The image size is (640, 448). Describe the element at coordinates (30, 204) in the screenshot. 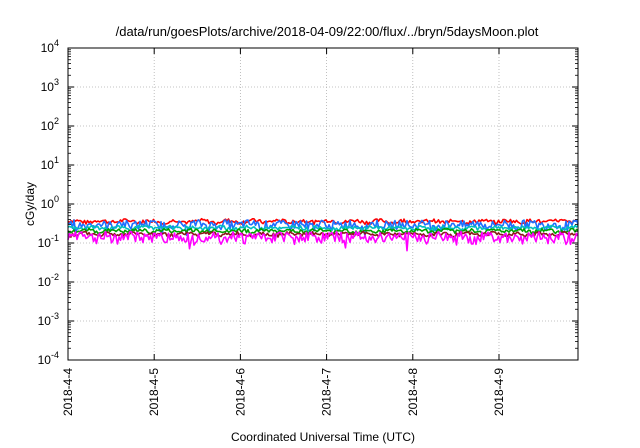

I see `y-axis-label: cGy/day` at that location.